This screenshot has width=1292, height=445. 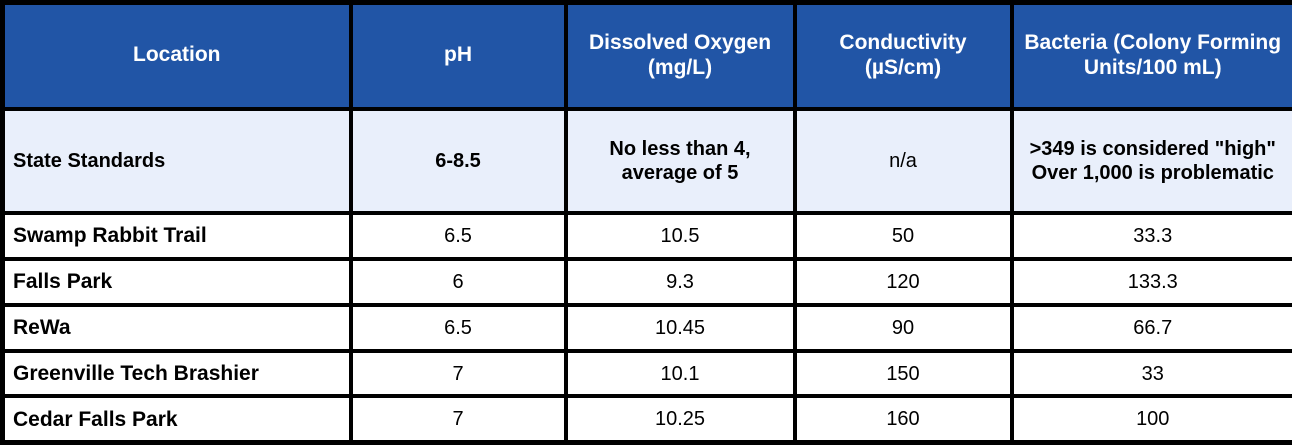 What do you see at coordinates (680, 281) in the screenshot?
I see `cell-dissolved-oxygen: 9.3` at bounding box center [680, 281].